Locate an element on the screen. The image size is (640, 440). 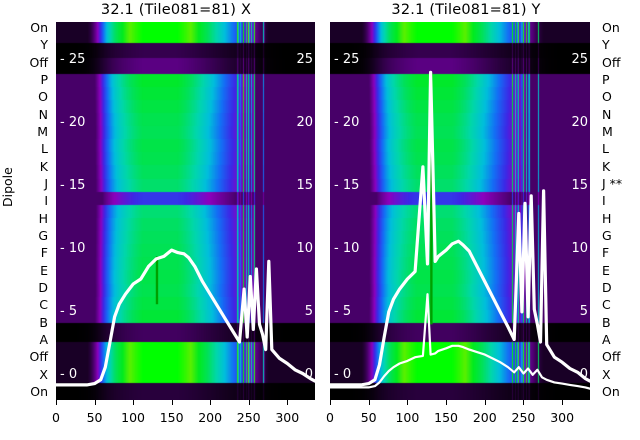
x-axis-left: 0 50 100 150 200 250 300 is located at coordinates (183, 419).